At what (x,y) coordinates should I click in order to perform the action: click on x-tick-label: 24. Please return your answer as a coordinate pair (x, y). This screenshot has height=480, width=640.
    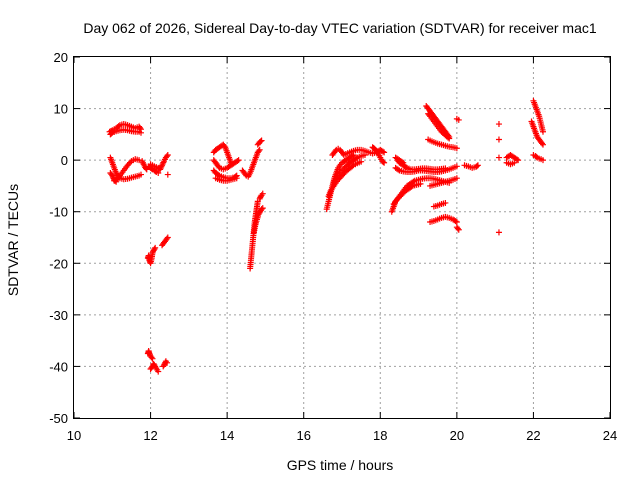
    Looking at the image, I should click on (610, 435).